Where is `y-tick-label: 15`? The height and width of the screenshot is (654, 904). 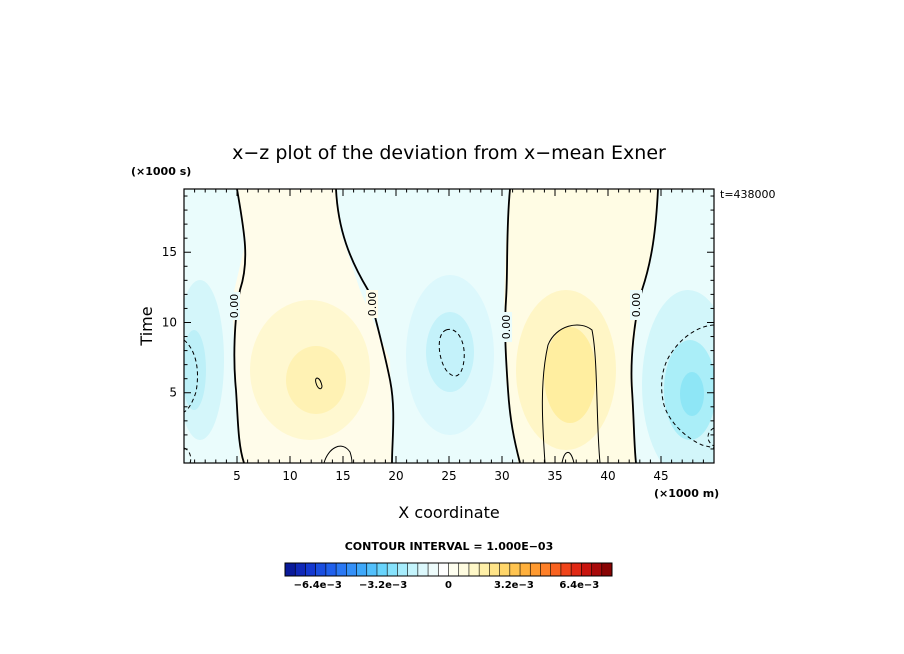 y-tick-label: 15 is located at coordinates (169, 252).